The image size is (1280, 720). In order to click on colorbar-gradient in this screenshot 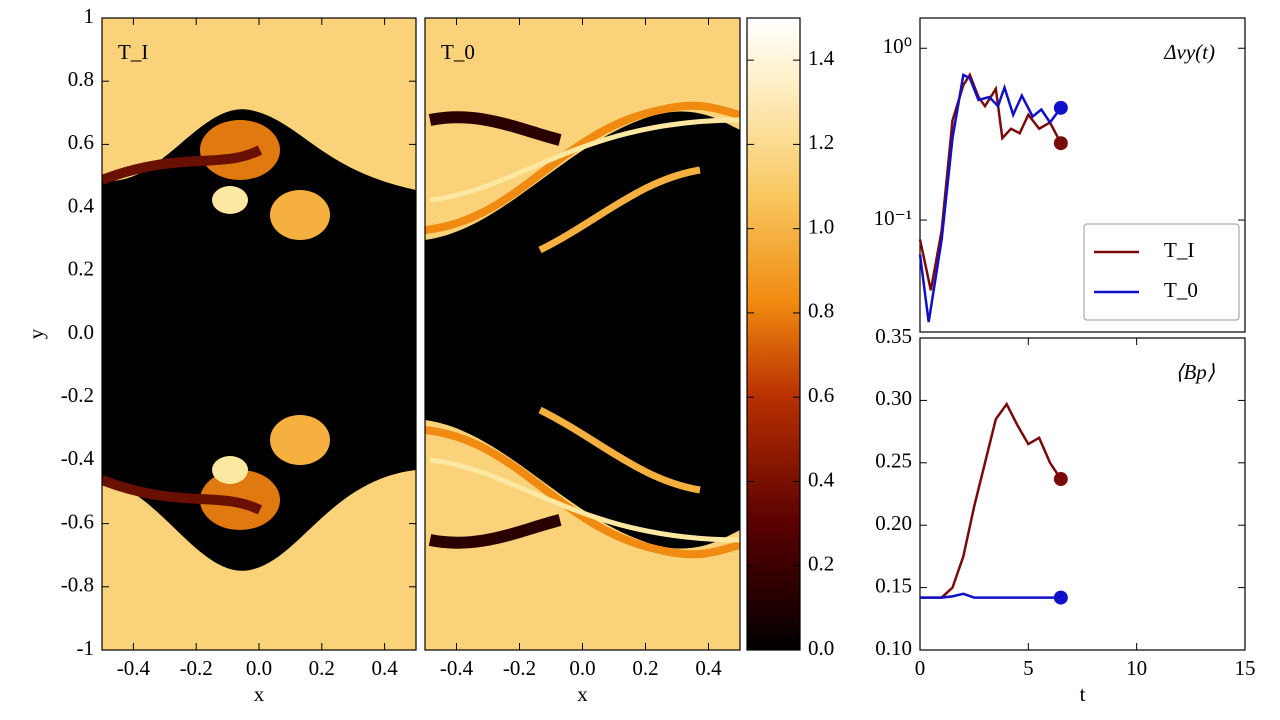, I will do `click(773, 334)`.